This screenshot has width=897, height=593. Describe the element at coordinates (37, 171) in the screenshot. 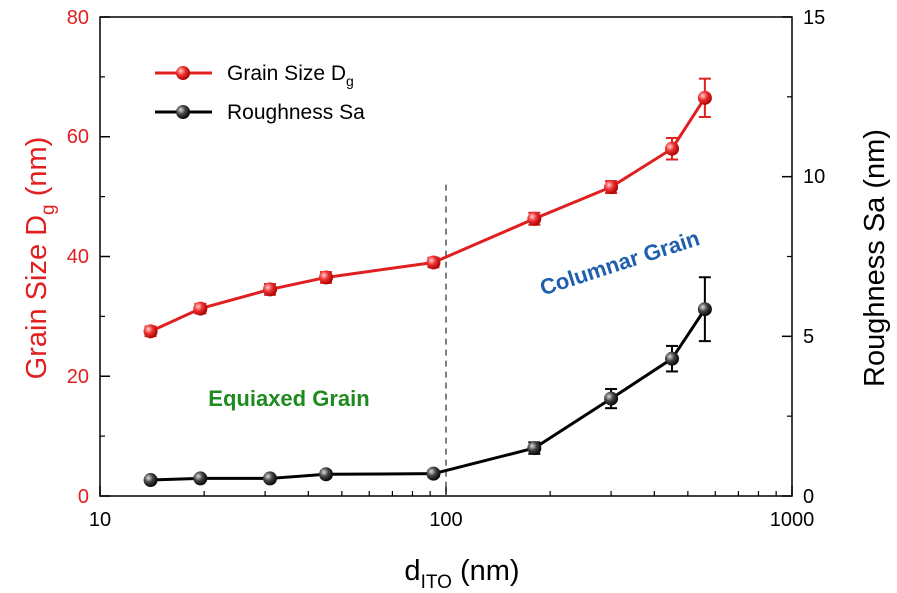

I see `y-left-axis-title-unit: (nm)` at that location.